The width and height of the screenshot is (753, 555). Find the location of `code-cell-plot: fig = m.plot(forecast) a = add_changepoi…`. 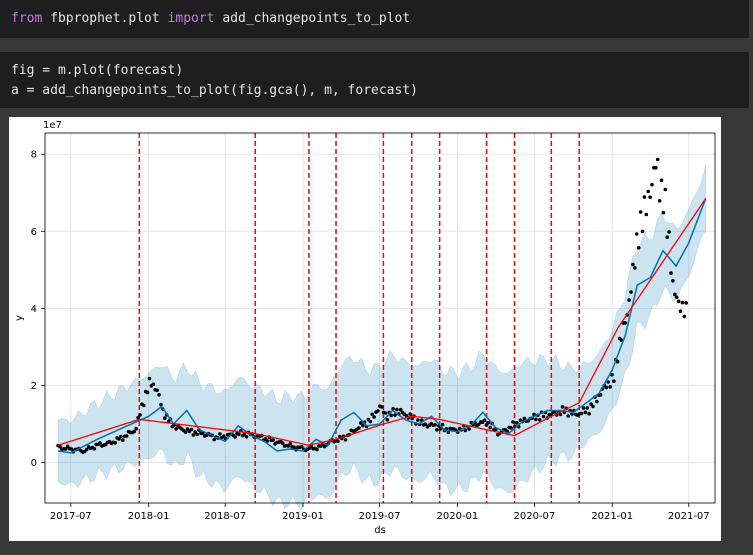

code-cell-plot: fig = m.plot(forecast) a = add_changepoi… is located at coordinates (374, 80).